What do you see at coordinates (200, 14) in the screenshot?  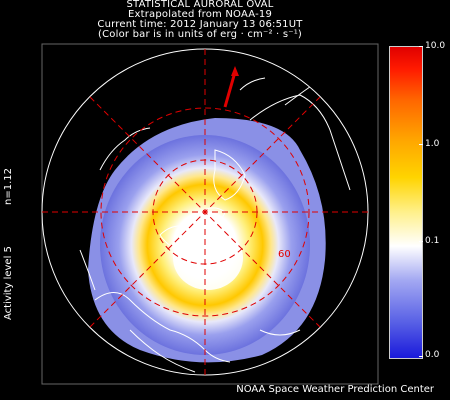 I see `source-subtitle: Extrapolated from NOAA-19` at bounding box center [200, 14].